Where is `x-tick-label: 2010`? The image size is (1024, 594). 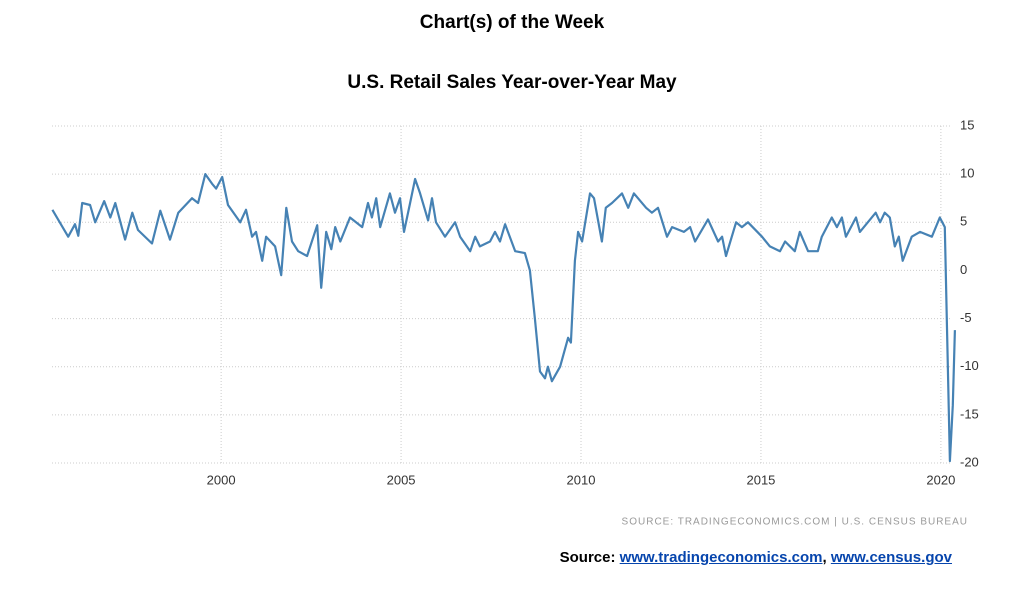 x-tick-label: 2010 is located at coordinates (581, 479).